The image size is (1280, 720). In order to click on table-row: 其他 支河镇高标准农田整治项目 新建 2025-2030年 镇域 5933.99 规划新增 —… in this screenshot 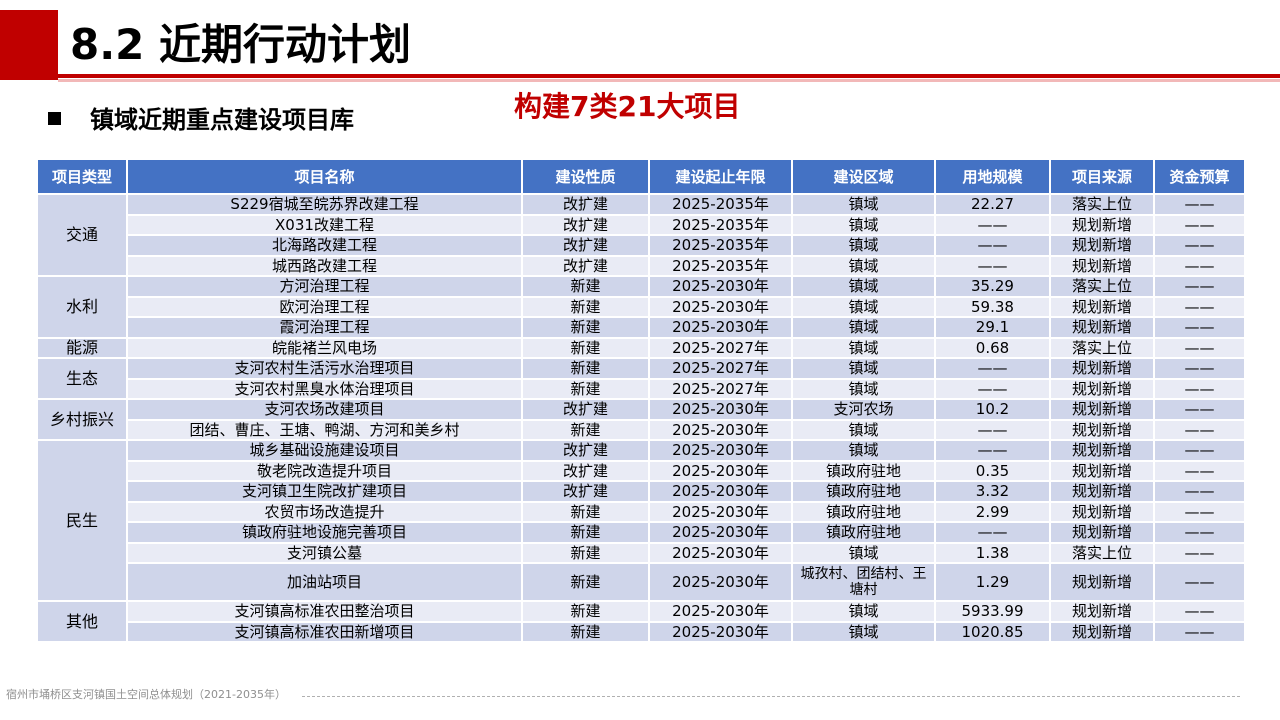, I will do `click(641, 621)`.